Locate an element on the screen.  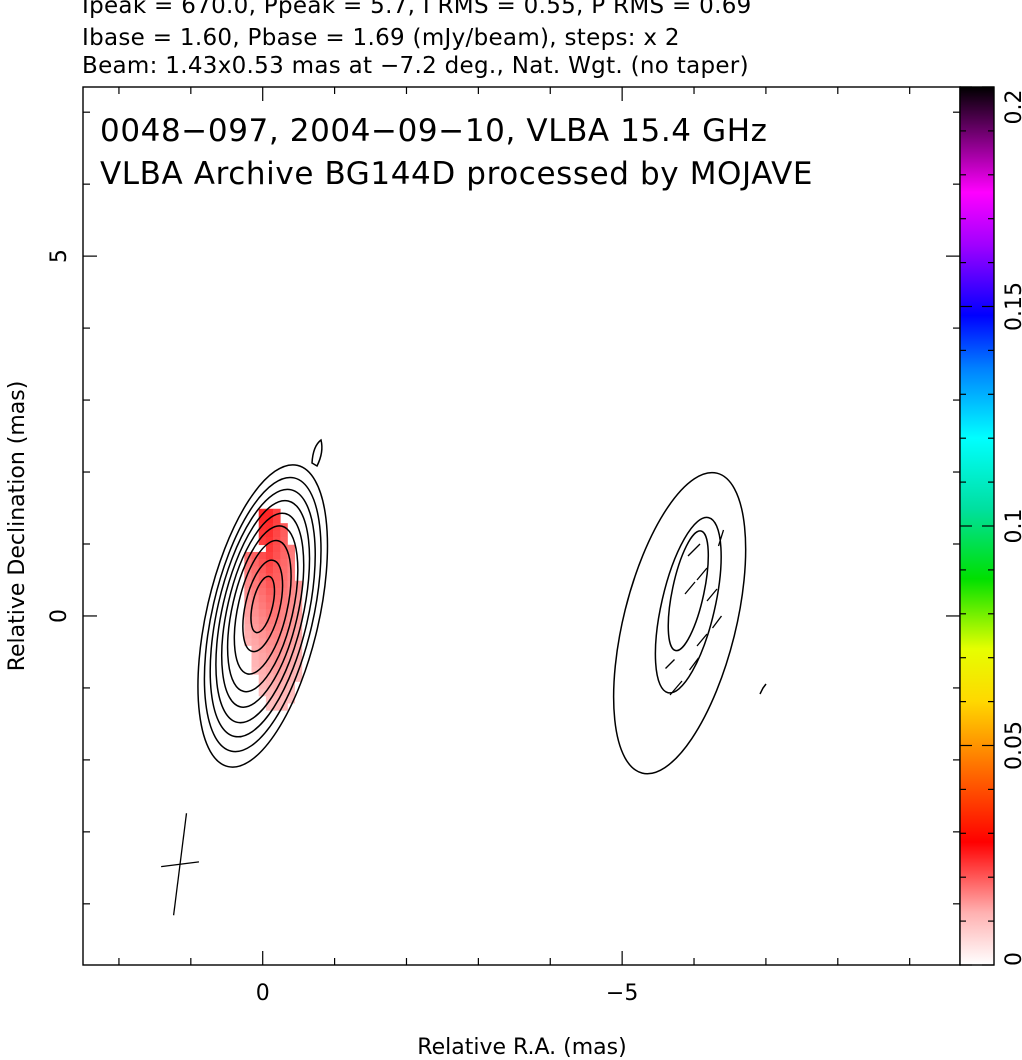
knot-speck-contour is located at coordinates (763, 689).